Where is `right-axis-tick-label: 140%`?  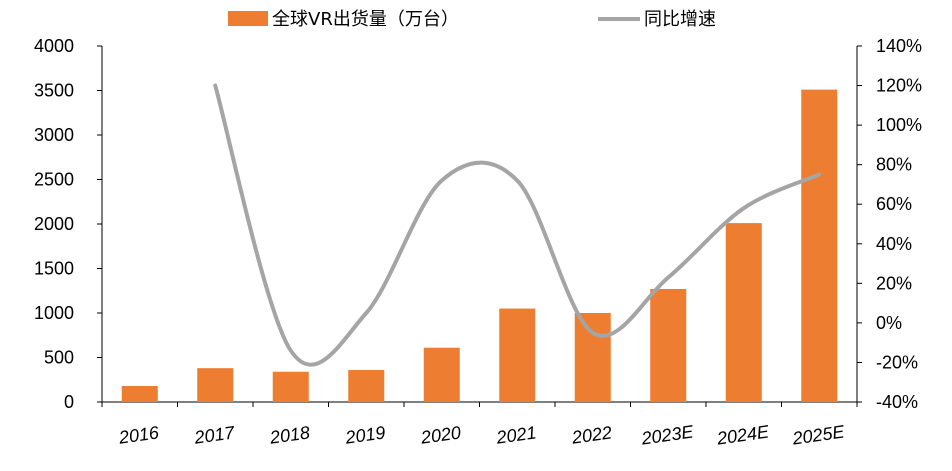 right-axis-tick-label: 140% is located at coordinates (899, 46).